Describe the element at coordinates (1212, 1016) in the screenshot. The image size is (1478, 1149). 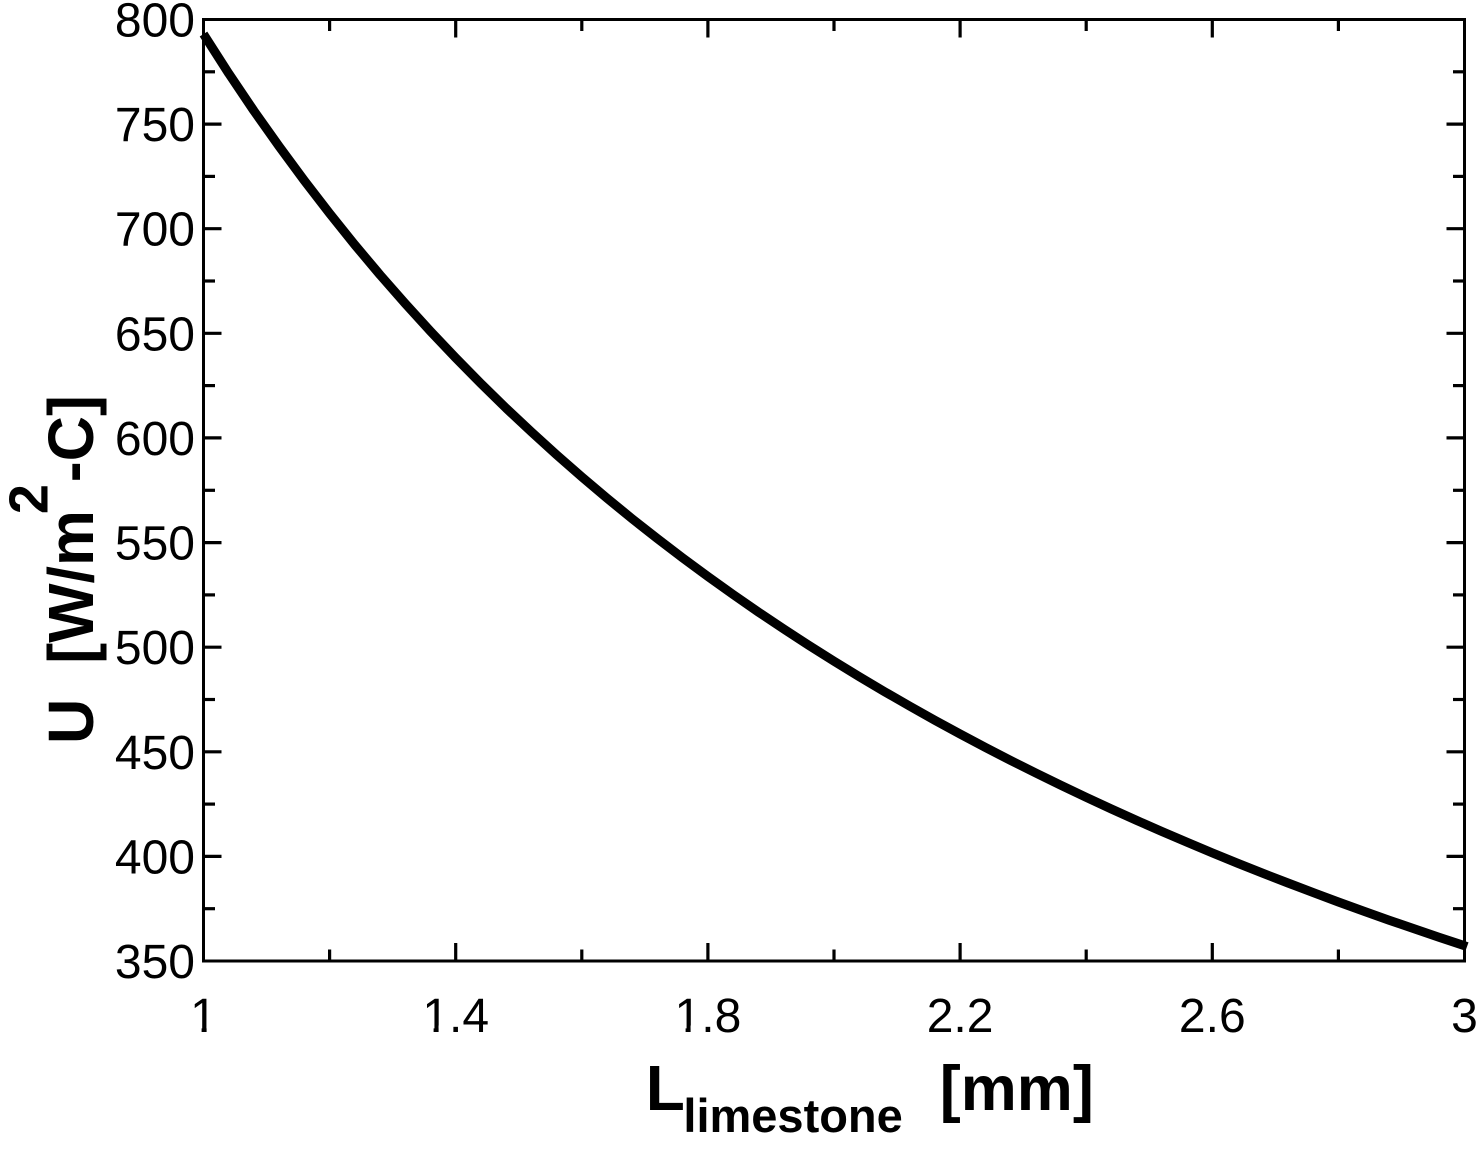
I see `svg-text: 2.6` at that location.